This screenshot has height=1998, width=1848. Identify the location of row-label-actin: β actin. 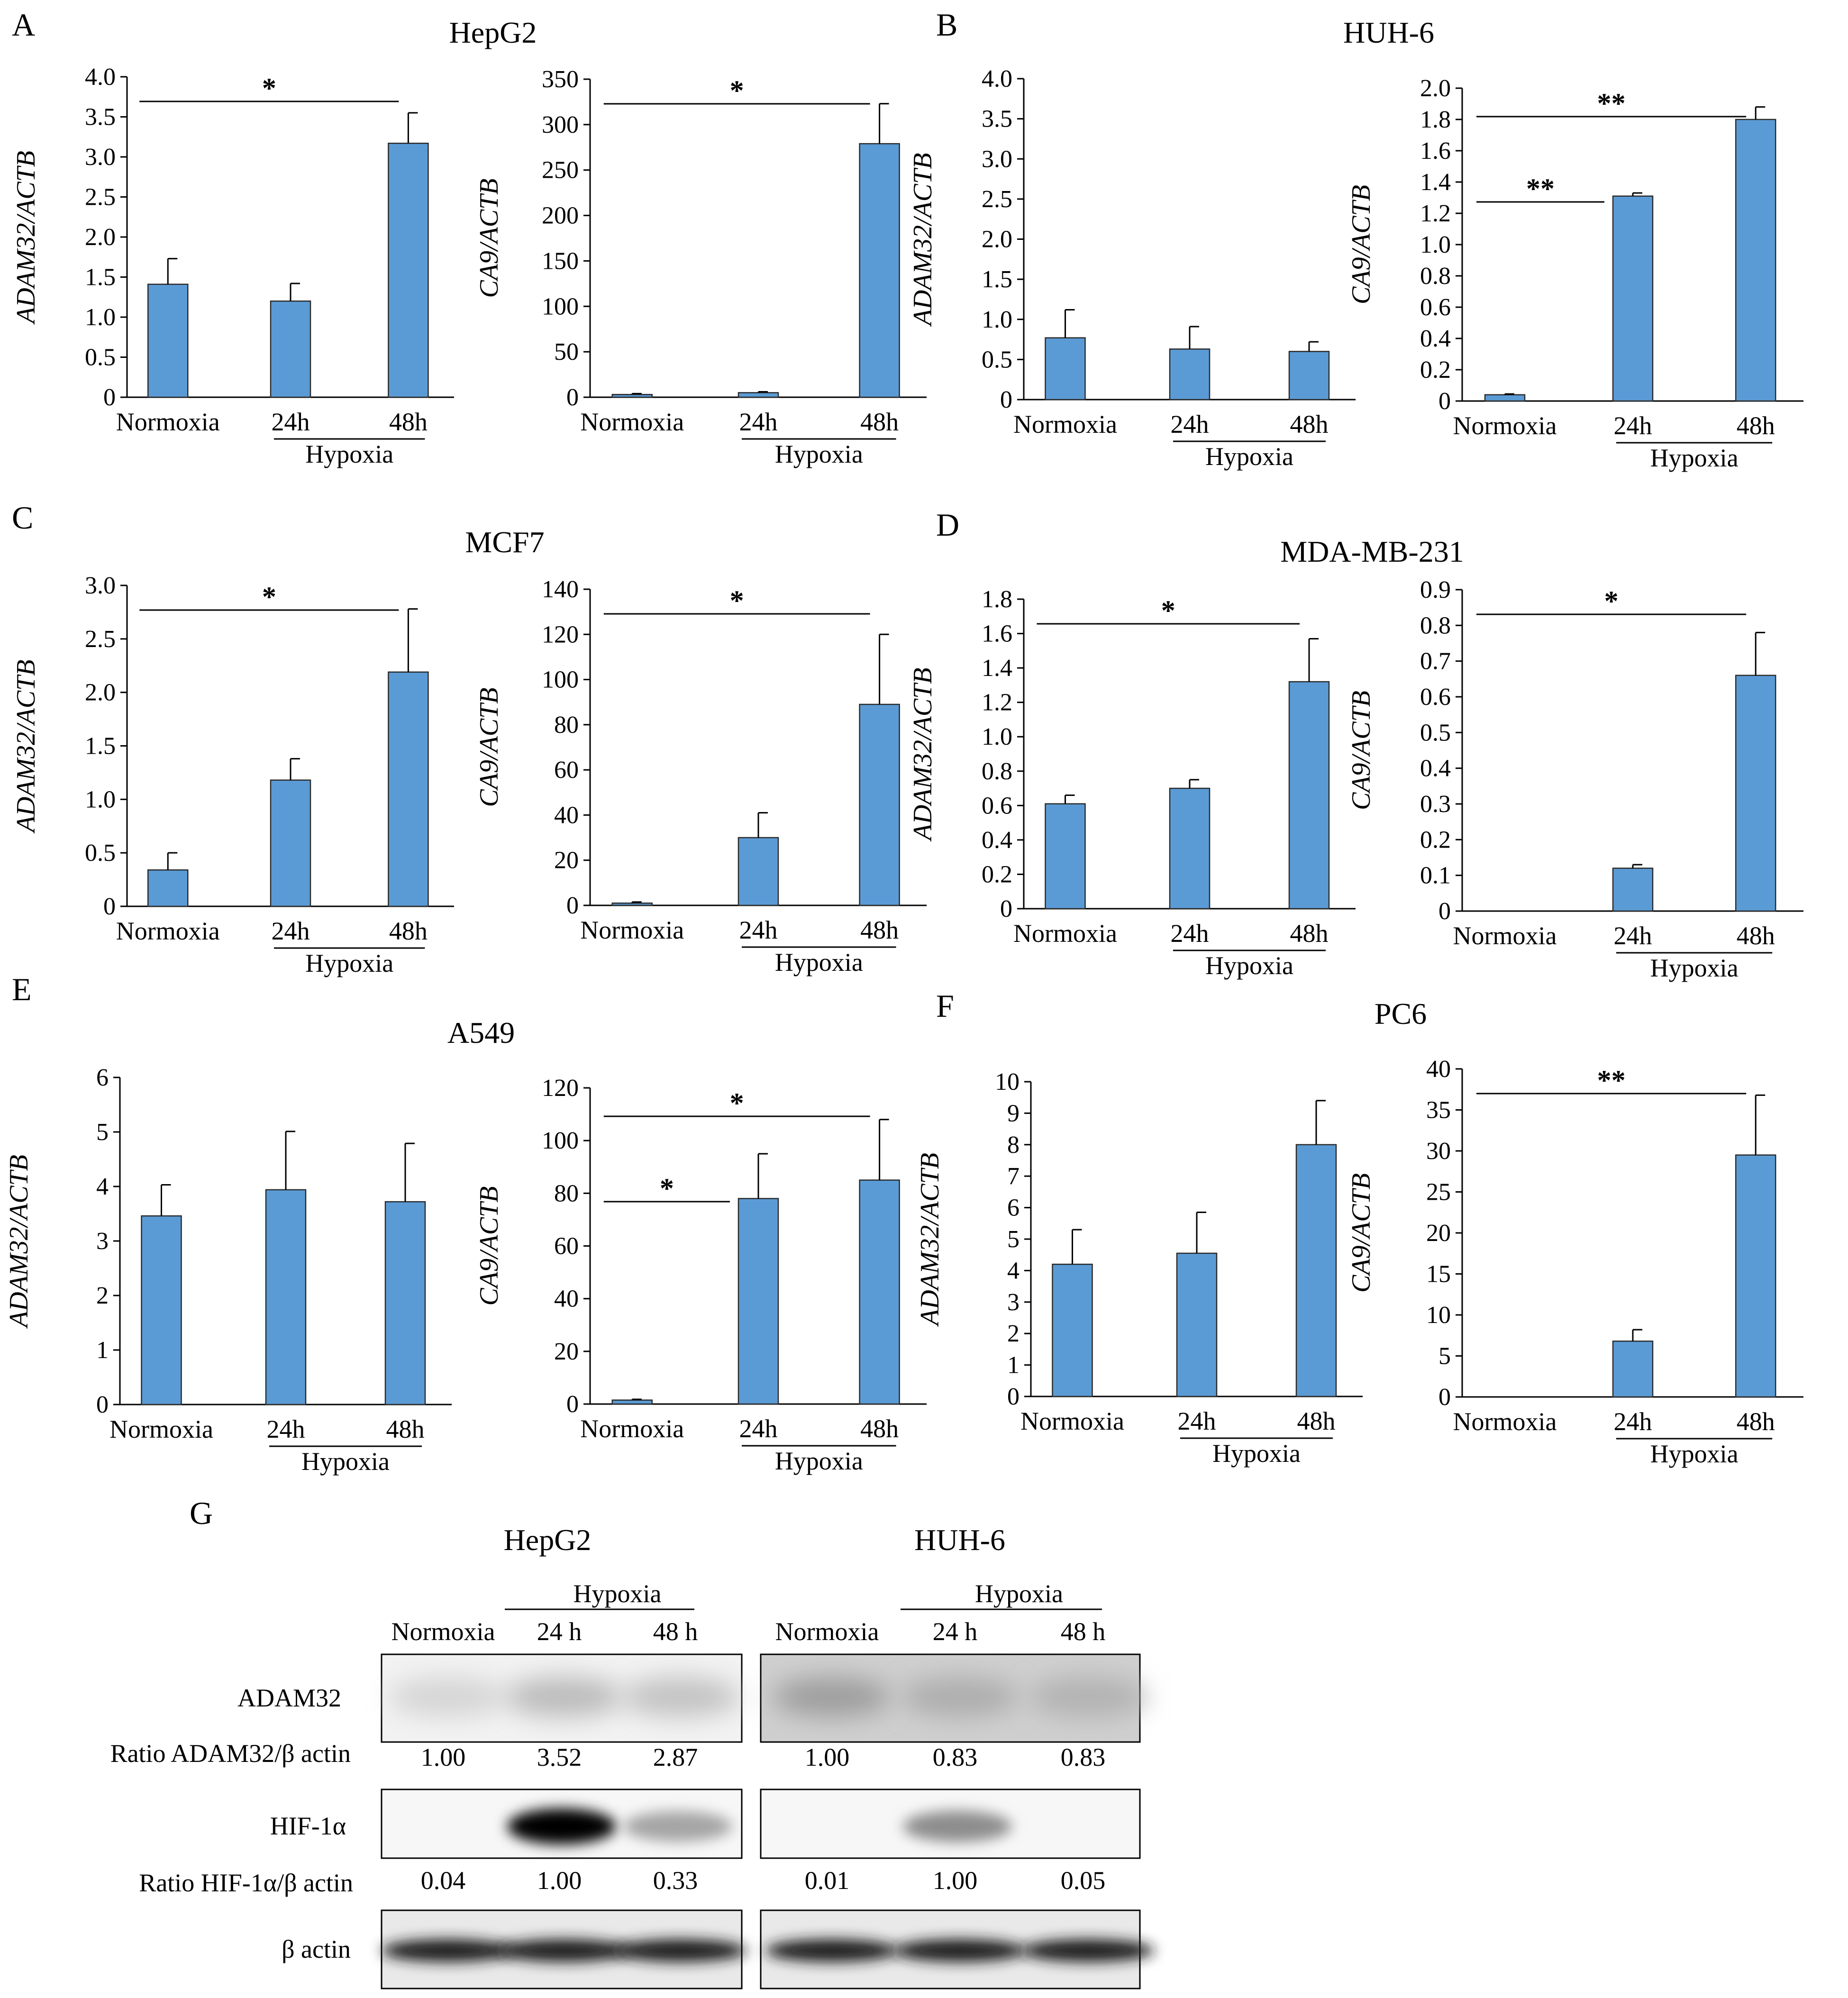
(316, 1949).